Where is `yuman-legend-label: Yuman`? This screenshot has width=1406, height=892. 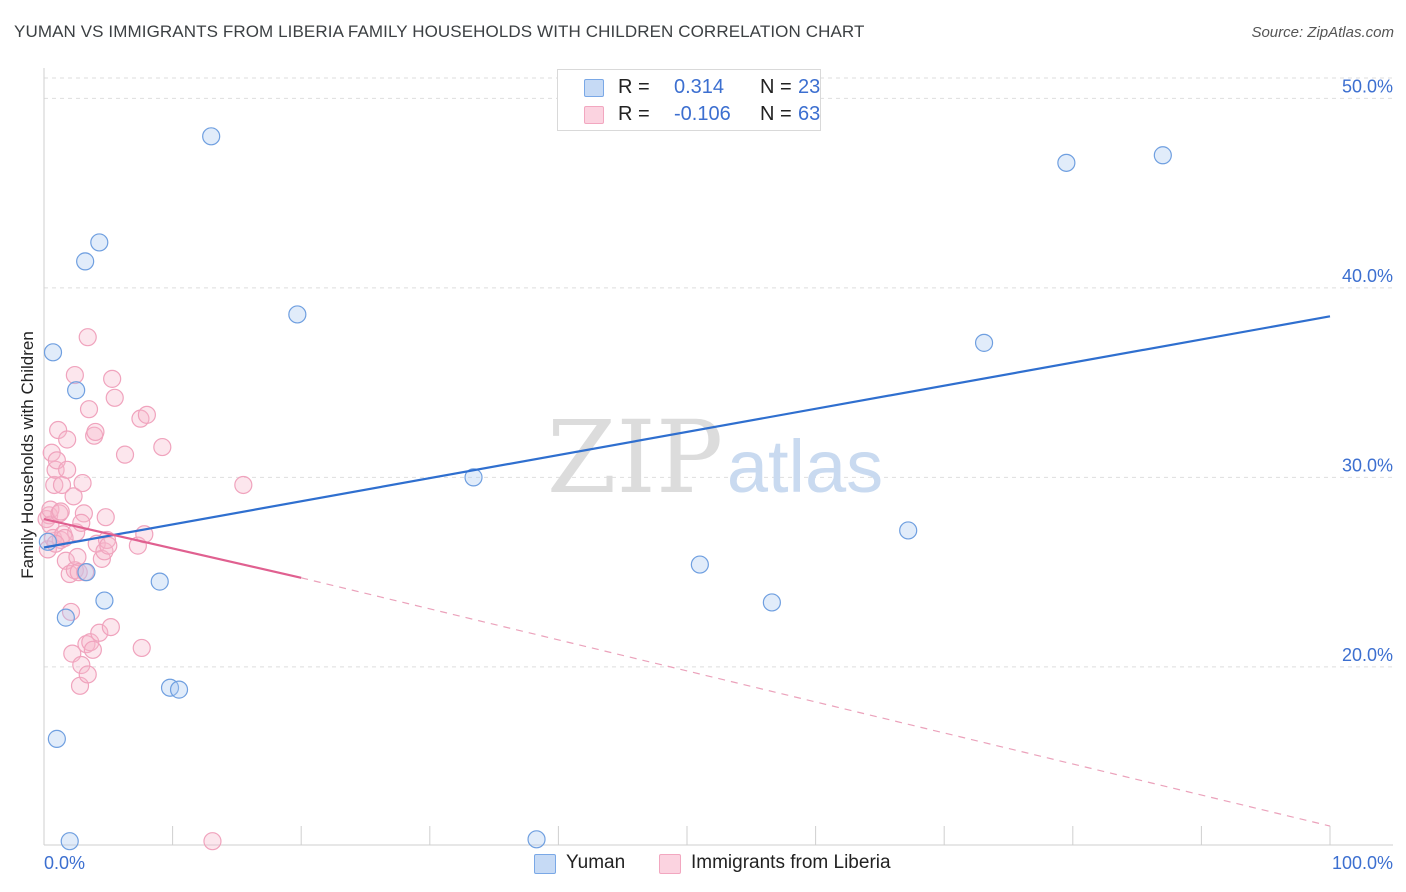 yuman-legend-label: Yuman is located at coordinates (596, 862).